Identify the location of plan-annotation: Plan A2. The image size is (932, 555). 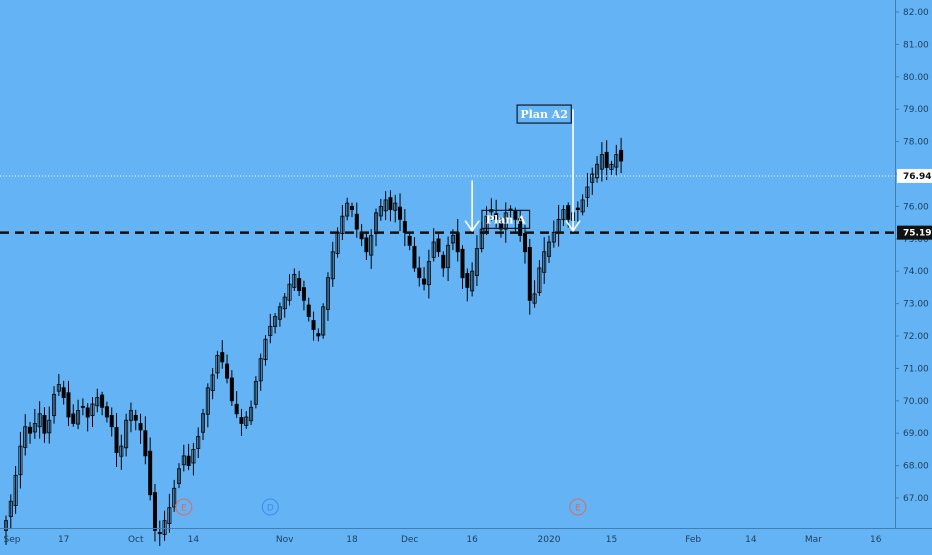
(548, 168).